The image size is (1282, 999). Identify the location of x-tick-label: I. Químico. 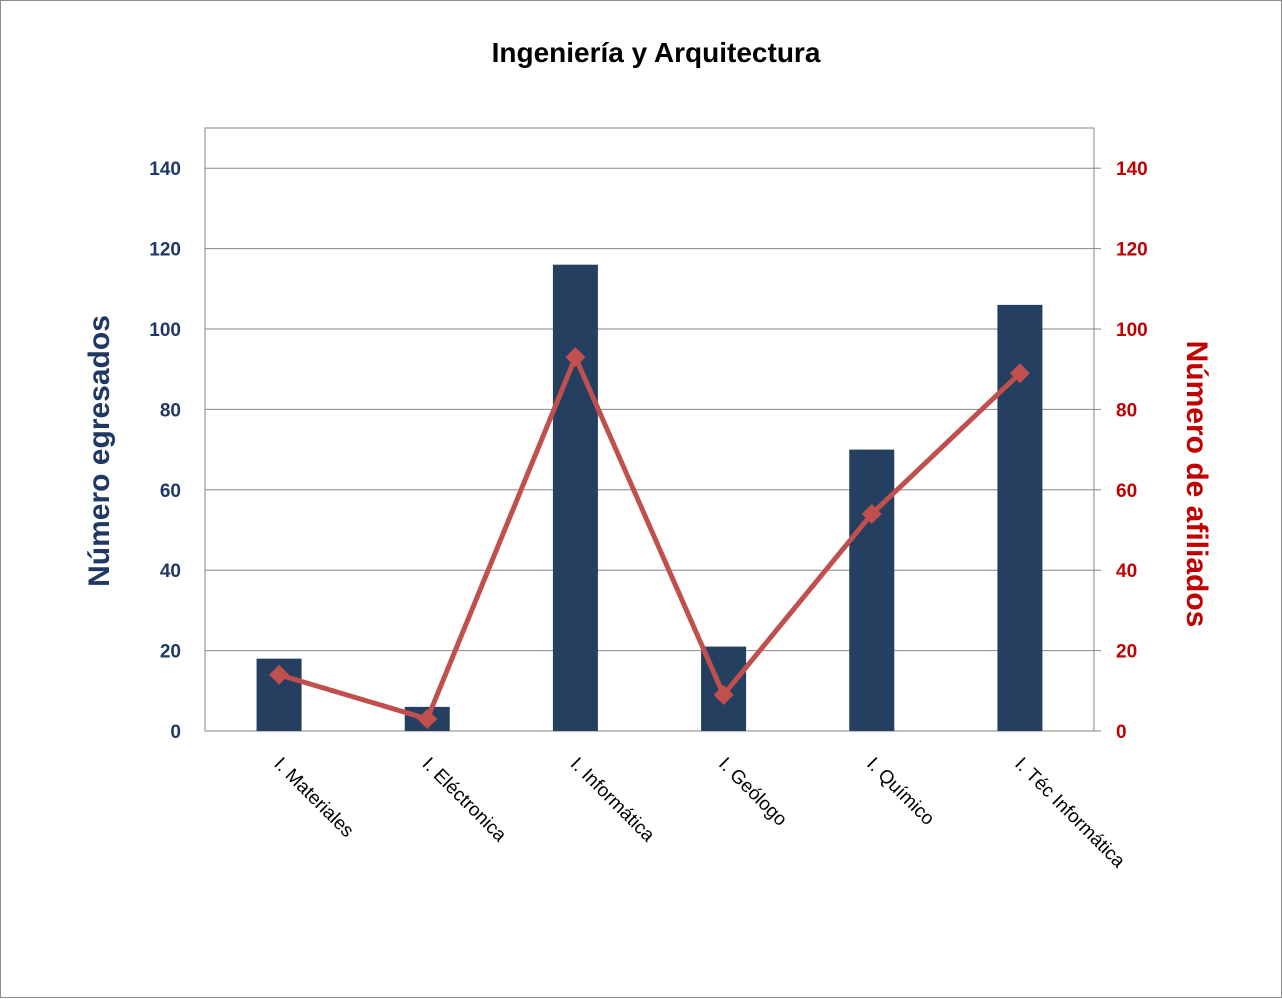
(900, 792).